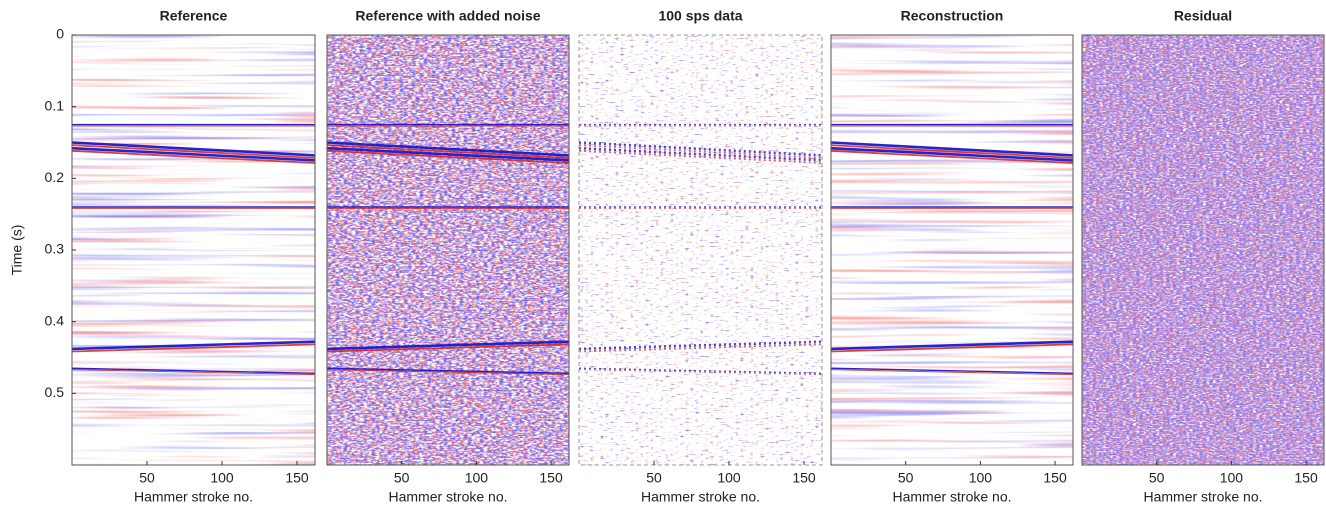 The image size is (1326, 510). I want to click on y-tick-label: 0.5, so click(55, 392).